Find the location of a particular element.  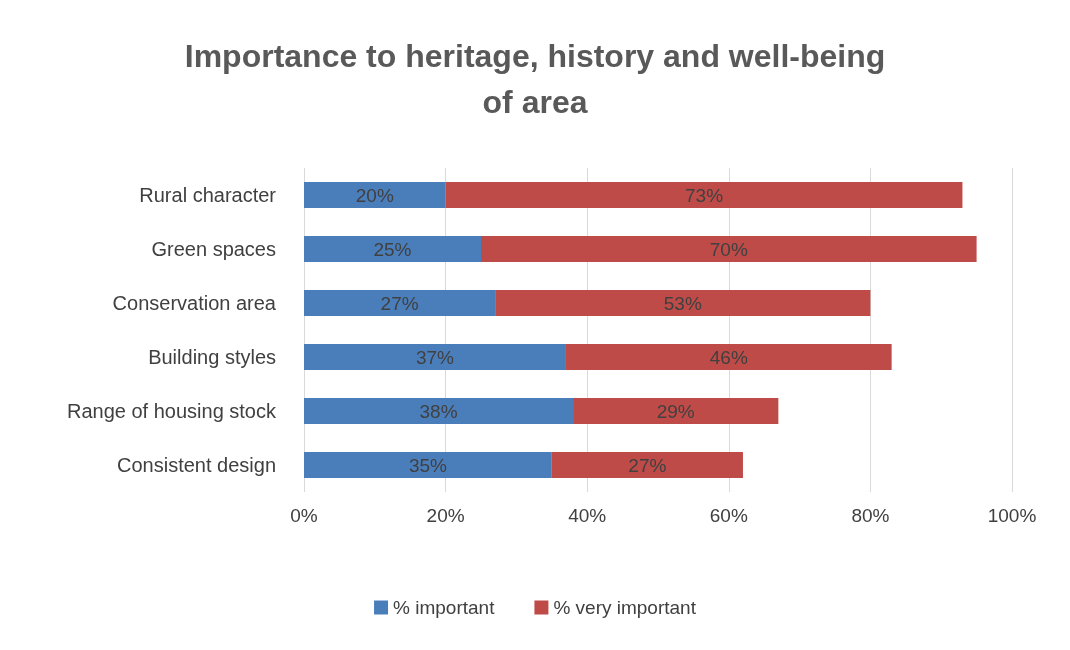

x-tick-label: 40% is located at coordinates (587, 515).